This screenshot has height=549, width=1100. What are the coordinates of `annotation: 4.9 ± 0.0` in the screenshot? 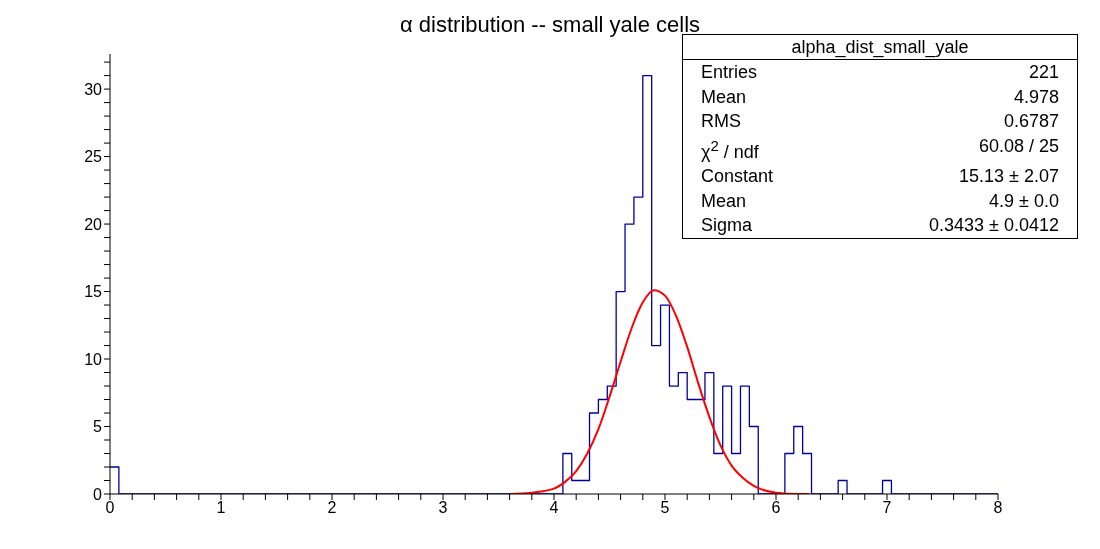 It's located at (1024, 201).